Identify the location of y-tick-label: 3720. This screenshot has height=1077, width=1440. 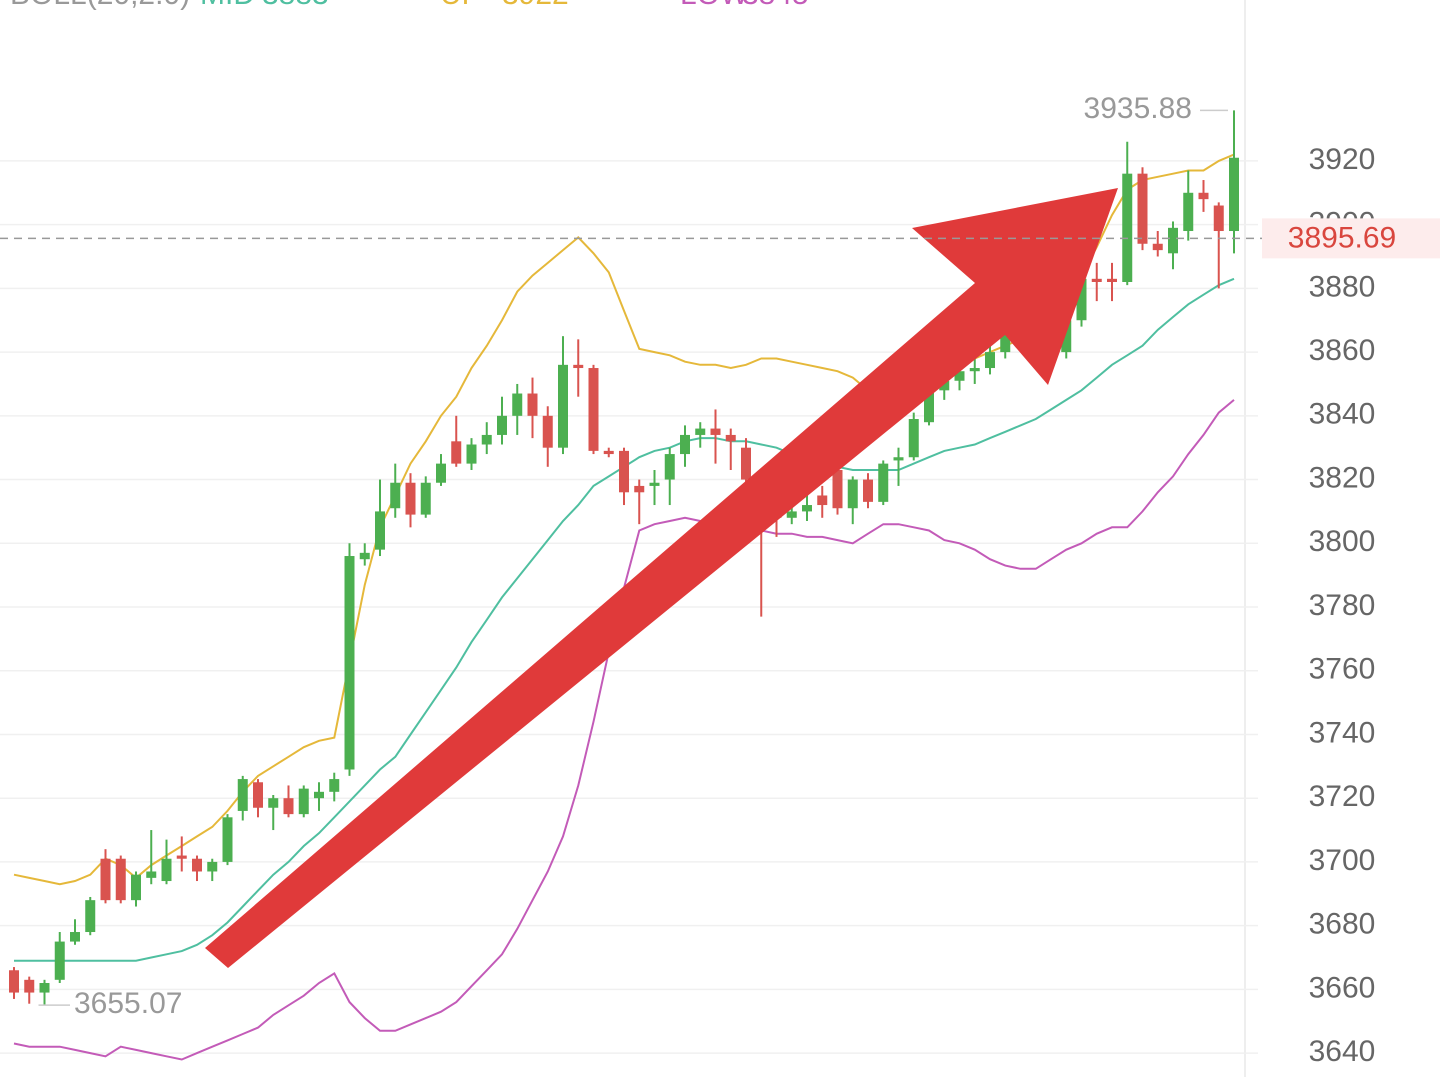
(1342, 796).